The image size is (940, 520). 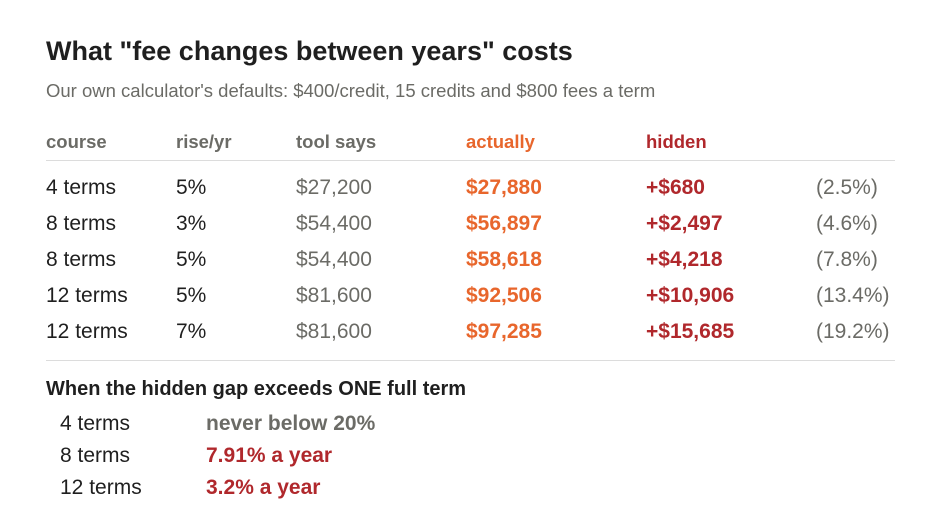 I want to click on column-header-hidden: hidden, so click(x=676, y=141).